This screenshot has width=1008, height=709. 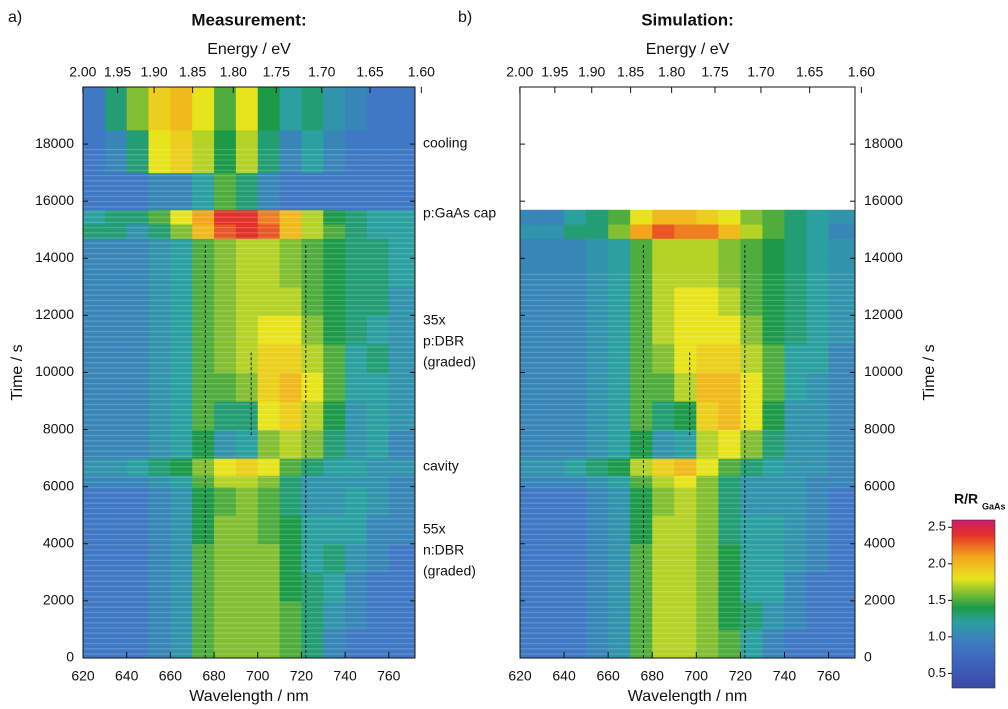 What do you see at coordinates (192, 72) in the screenshot?
I see `x2-tick-label: 1.85` at bounding box center [192, 72].